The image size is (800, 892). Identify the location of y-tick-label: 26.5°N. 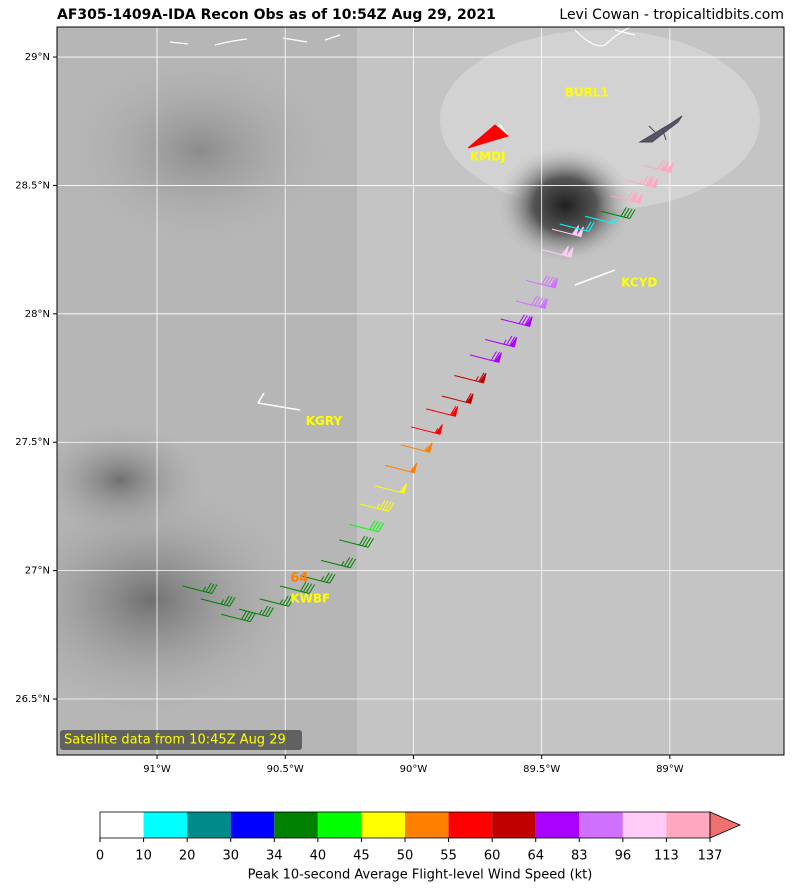
(32, 699).